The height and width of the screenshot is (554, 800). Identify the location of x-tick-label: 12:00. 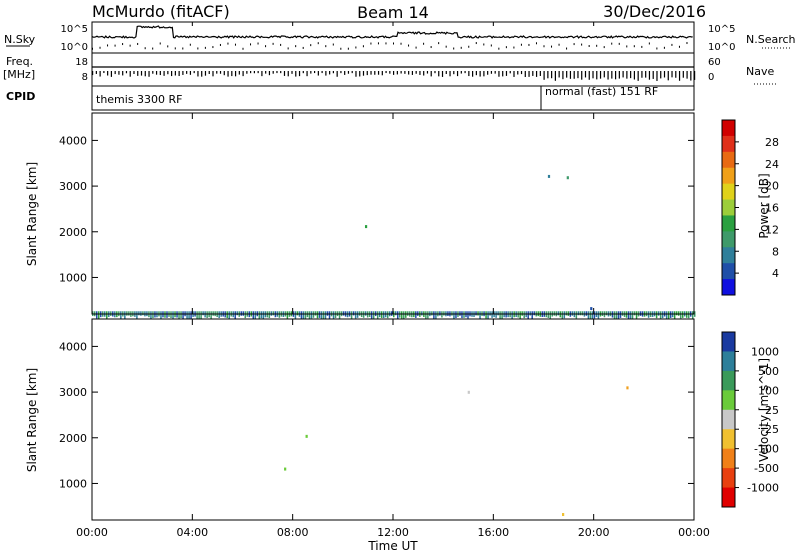
(393, 532).